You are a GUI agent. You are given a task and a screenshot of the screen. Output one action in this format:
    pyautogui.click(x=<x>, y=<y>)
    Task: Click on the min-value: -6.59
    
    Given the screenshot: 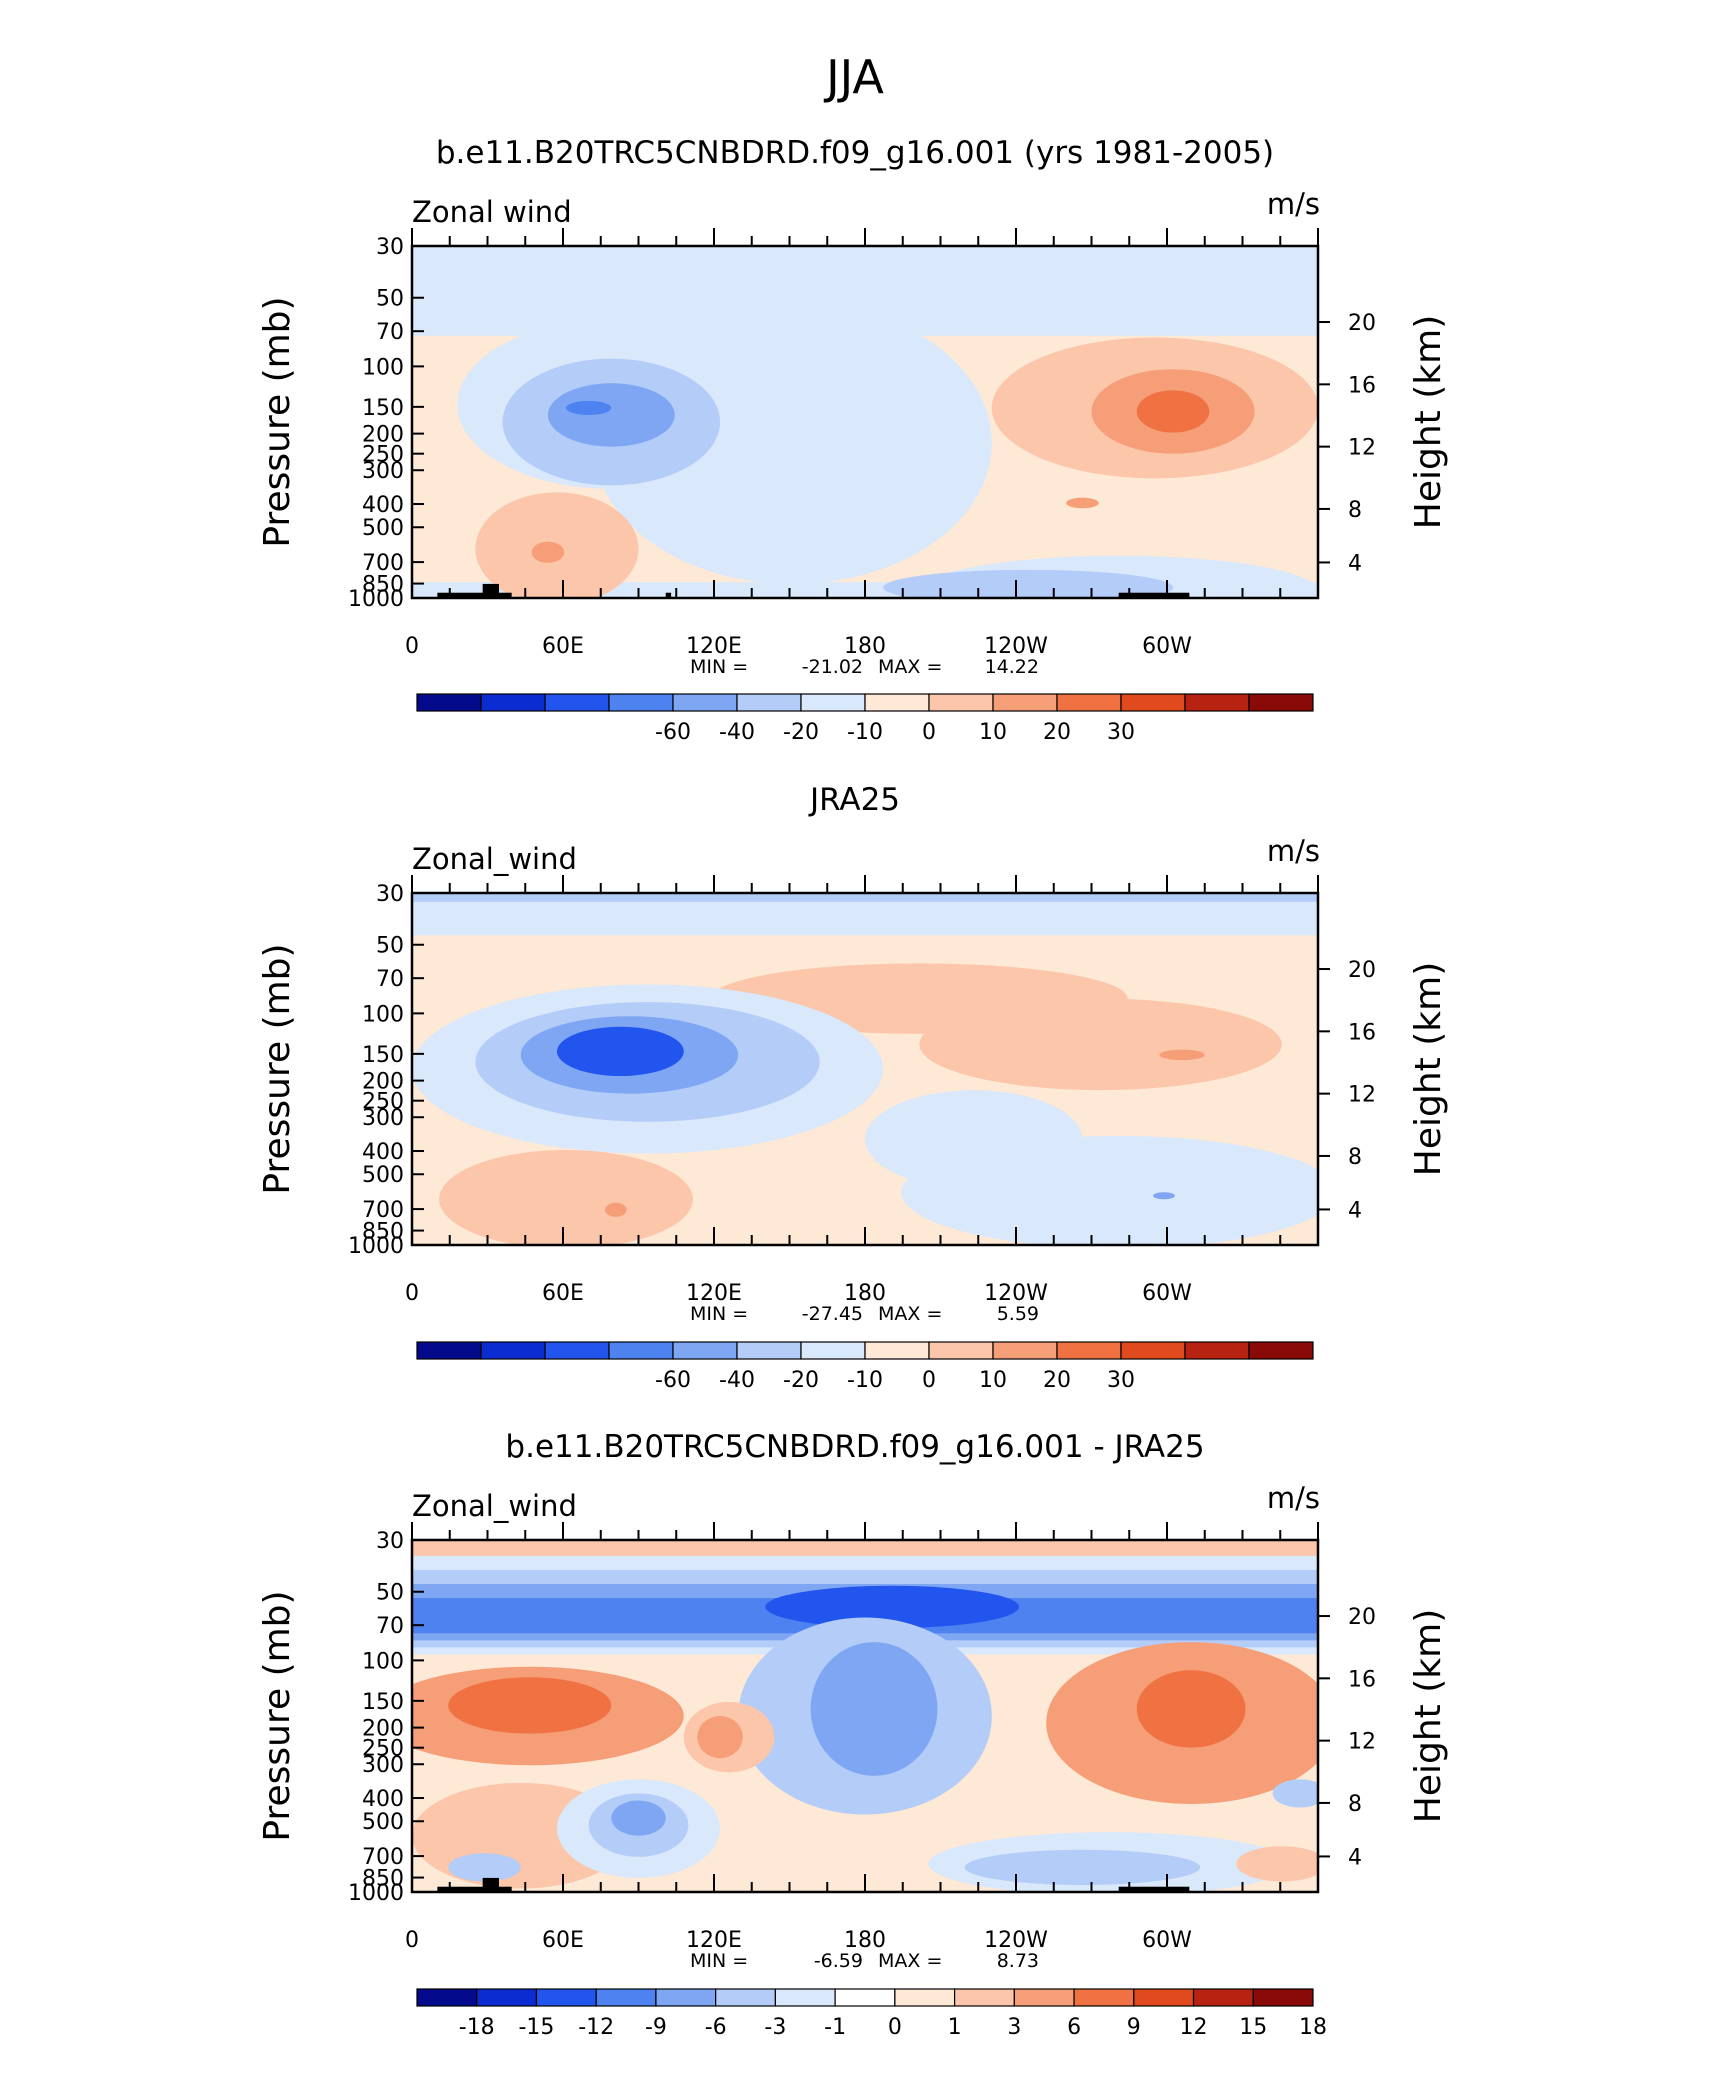 What is the action you would take?
    pyautogui.click(x=838, y=1961)
    